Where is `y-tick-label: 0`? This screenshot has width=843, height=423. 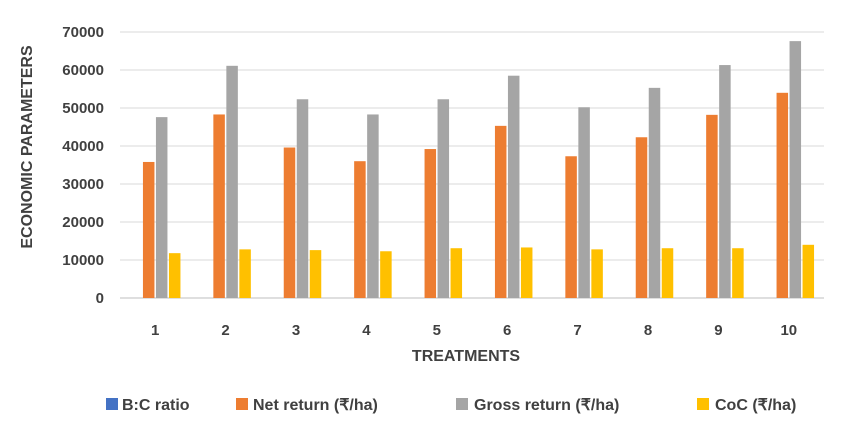
y-tick-label: 0 is located at coordinates (100, 298).